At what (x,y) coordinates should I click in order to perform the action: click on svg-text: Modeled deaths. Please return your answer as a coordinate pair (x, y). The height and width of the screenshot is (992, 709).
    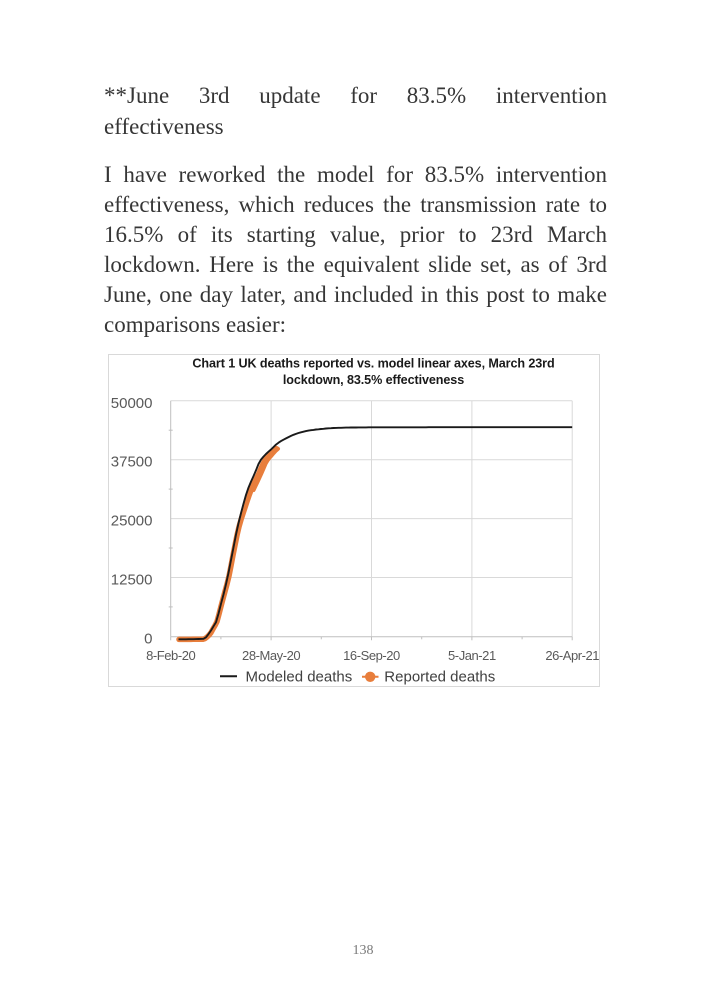
    Looking at the image, I should click on (299, 676).